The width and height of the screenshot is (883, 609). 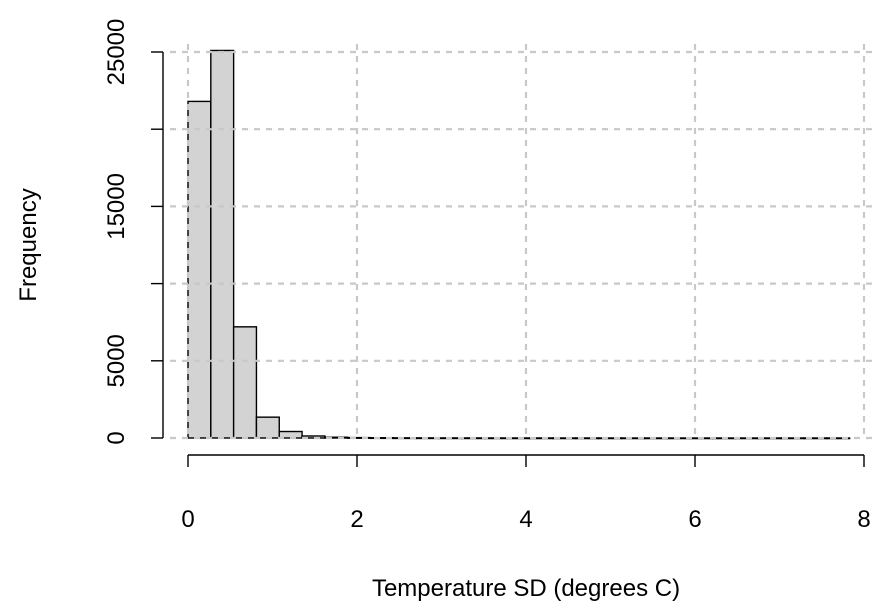 What do you see at coordinates (116, 437) in the screenshot?
I see `y-tick-label: 0` at bounding box center [116, 437].